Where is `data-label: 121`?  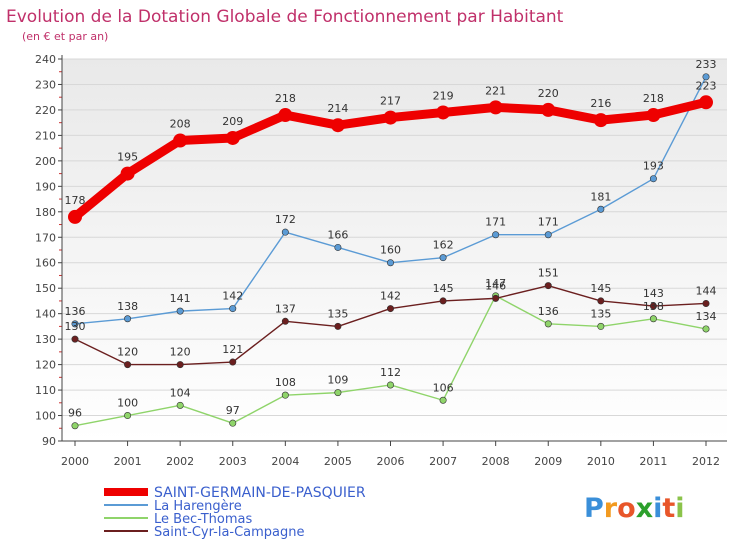 data-label: 121 is located at coordinates (232, 349).